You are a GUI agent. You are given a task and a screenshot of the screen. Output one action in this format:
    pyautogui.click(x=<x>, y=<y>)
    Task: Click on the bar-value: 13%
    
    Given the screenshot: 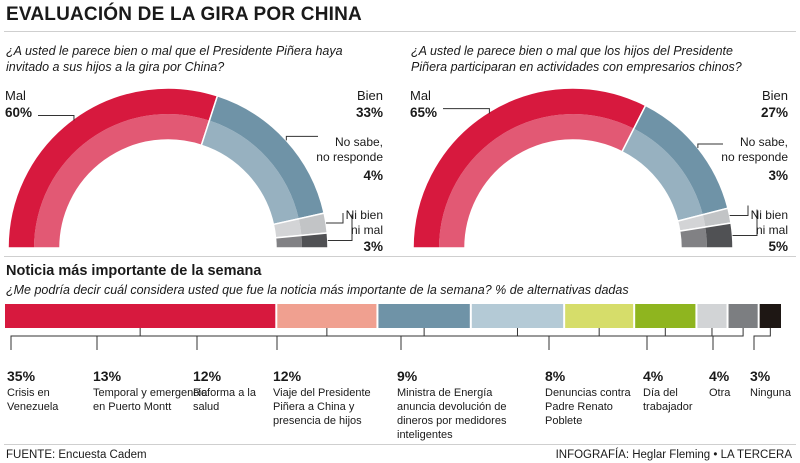 What is the action you would take?
    pyautogui.click(x=107, y=376)
    